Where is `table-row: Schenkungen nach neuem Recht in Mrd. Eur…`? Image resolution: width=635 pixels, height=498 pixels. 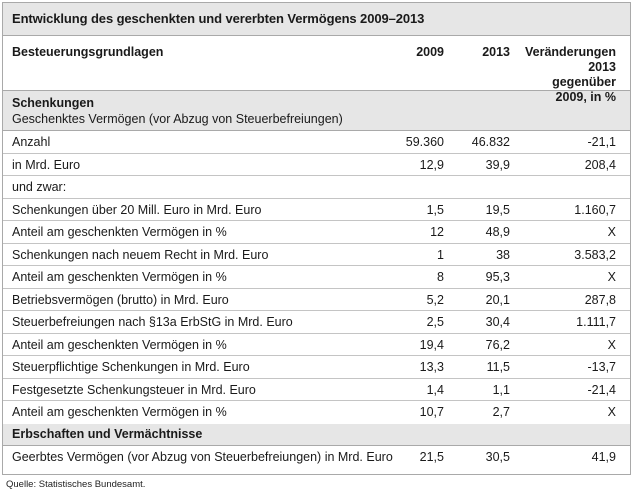 table-row: Schenkungen nach neuem Recht in Mrd. Eur… is located at coordinates (316, 255).